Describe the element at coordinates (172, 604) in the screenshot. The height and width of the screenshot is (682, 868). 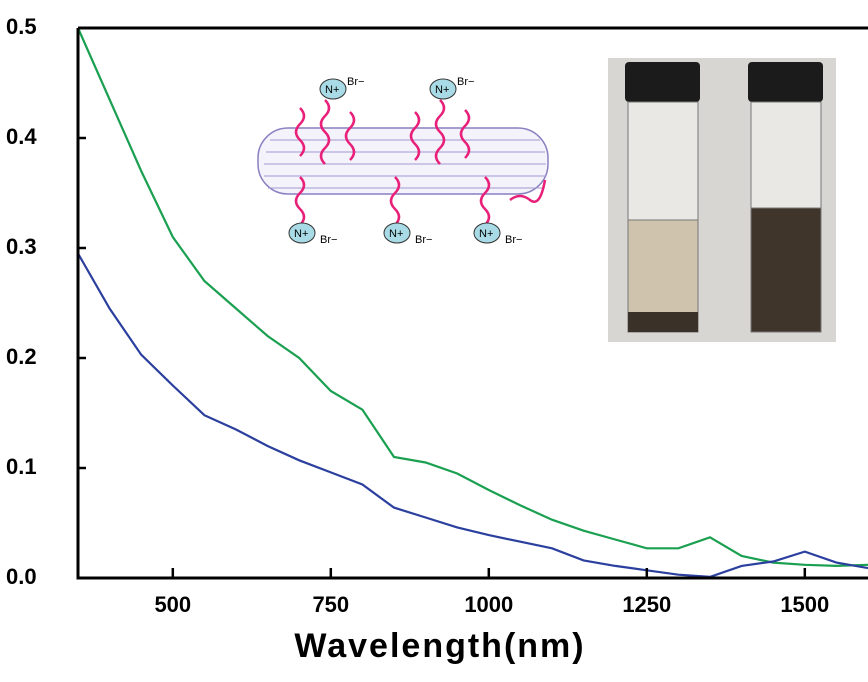
I see `x-tick-label: 500` at that location.